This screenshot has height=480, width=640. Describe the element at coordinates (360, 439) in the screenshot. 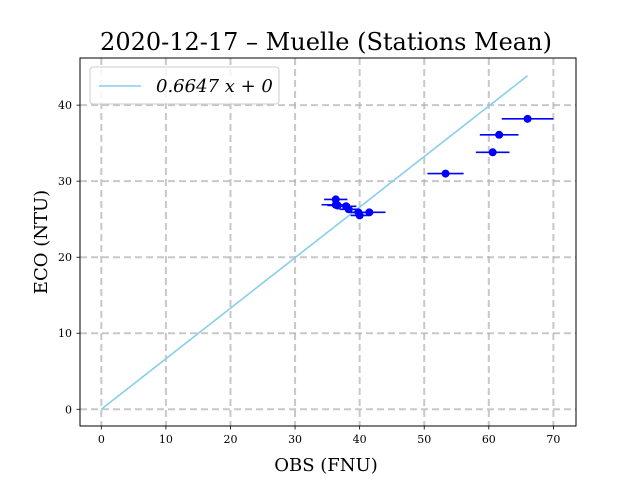

I see `x-tick-label: 40` at that location.